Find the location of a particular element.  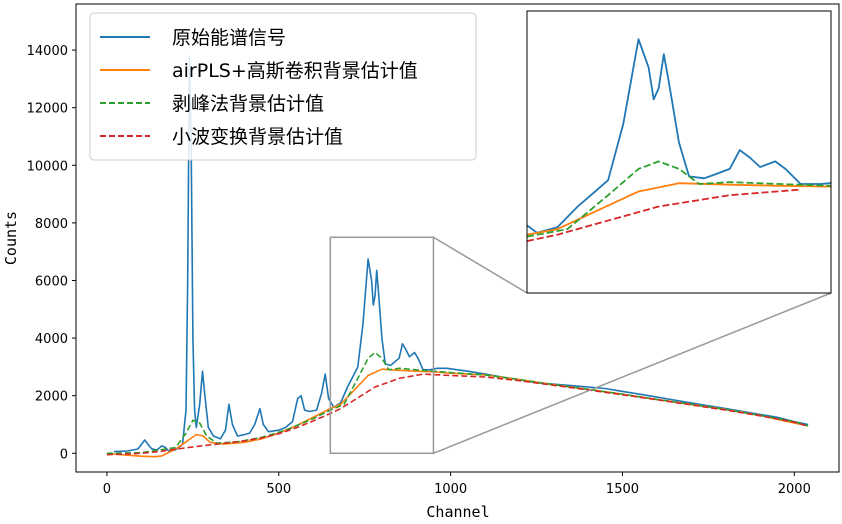

x-tick-label: 0 is located at coordinates (107, 489).